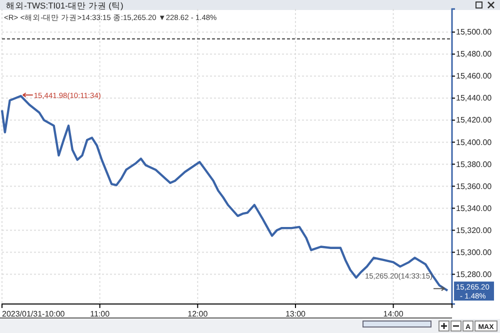  Describe the element at coordinates (474, 230) in the screenshot. I see `y-tick-label: 15,320.00` at that location.